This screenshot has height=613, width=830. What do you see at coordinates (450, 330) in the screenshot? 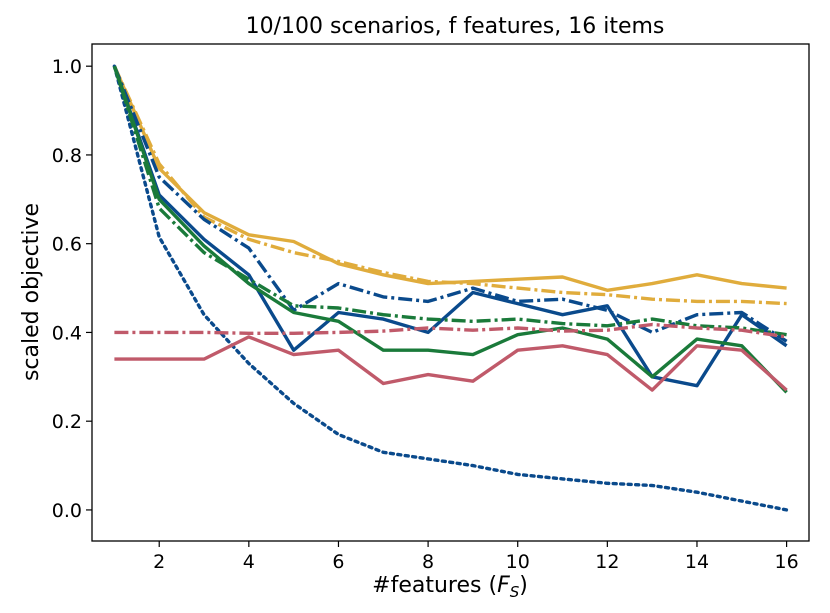
I see `series-line-red-dashdot` at bounding box center [450, 330].